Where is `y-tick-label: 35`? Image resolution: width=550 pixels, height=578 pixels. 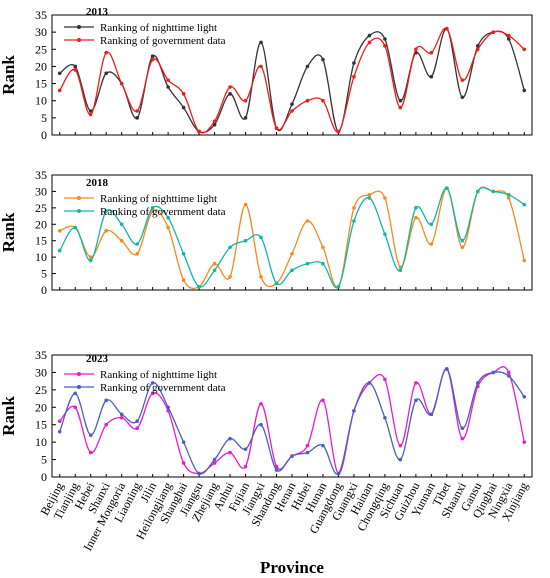
y-tick-label: 35 is located at coordinates (41, 175).